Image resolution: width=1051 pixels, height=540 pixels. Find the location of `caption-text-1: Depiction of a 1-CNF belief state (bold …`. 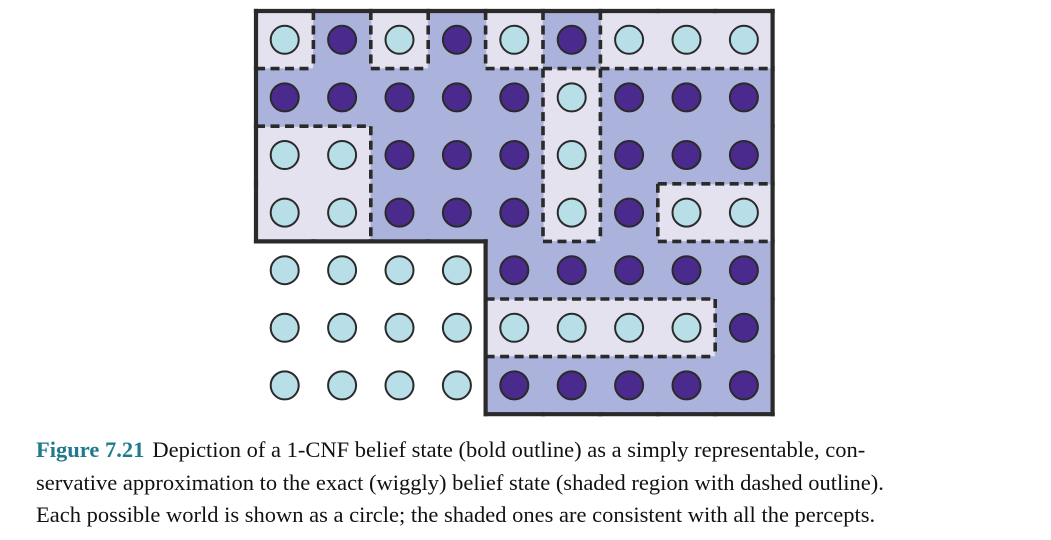

caption-text-1: Depiction of a 1-CNF belief state (bold … is located at coordinates (509, 449).